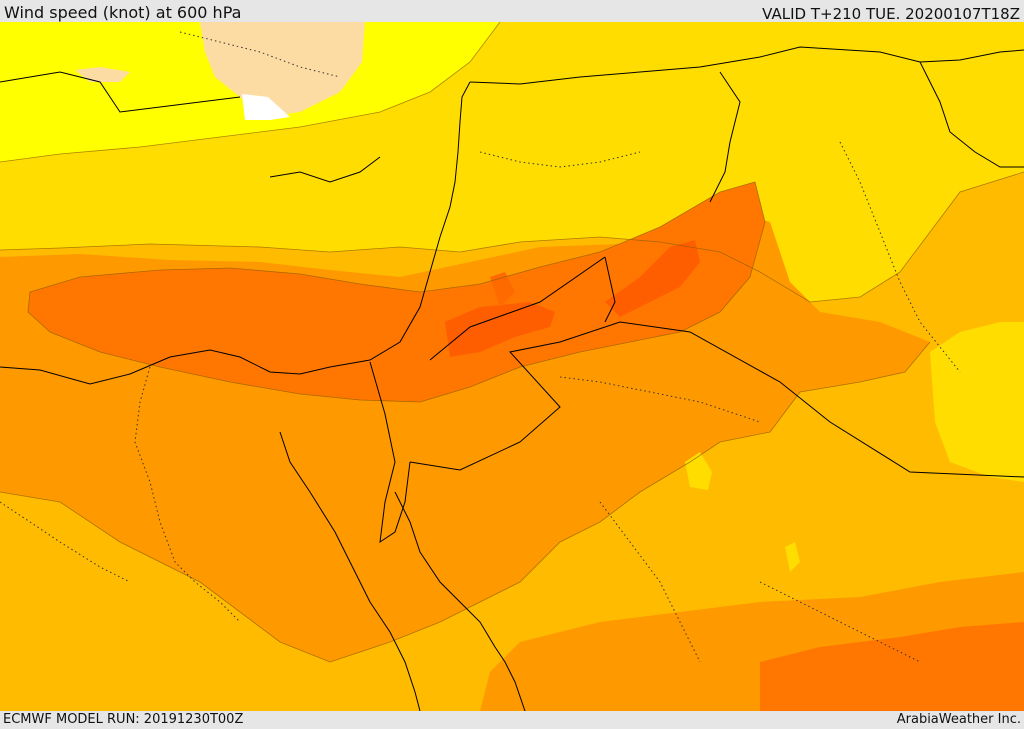 This screenshot has height=729, width=1024. Describe the element at coordinates (266, 107) in the screenshot. I see `field-white` at that location.